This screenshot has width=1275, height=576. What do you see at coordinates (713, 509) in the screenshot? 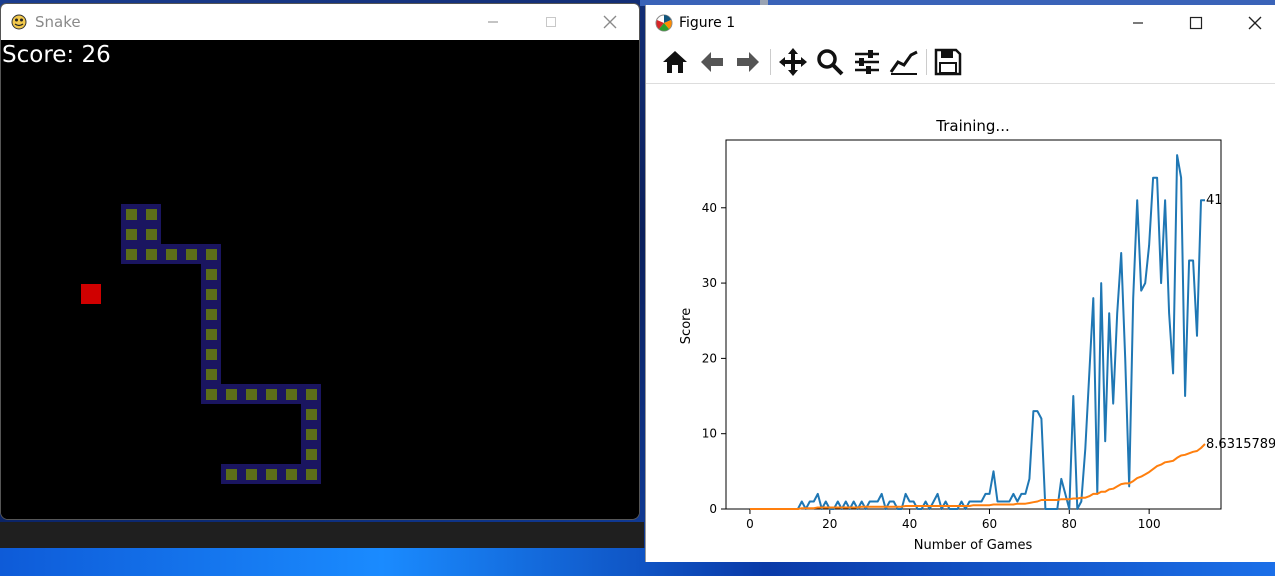
I see `y-tick-label: 0` at bounding box center [713, 509].